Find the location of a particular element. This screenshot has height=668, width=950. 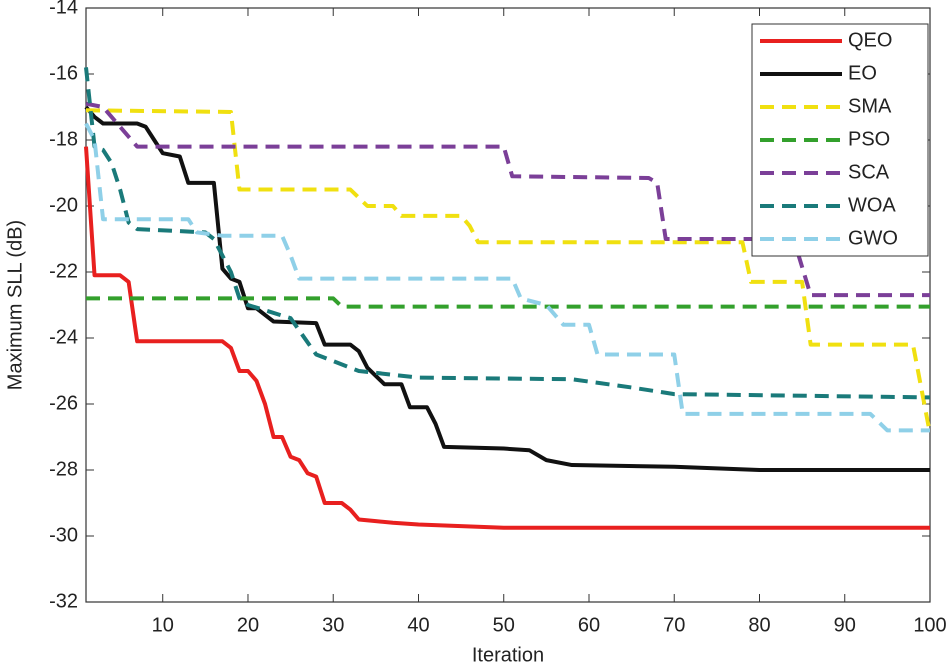

y-tick-label: -24 is located at coordinates (63, 337).